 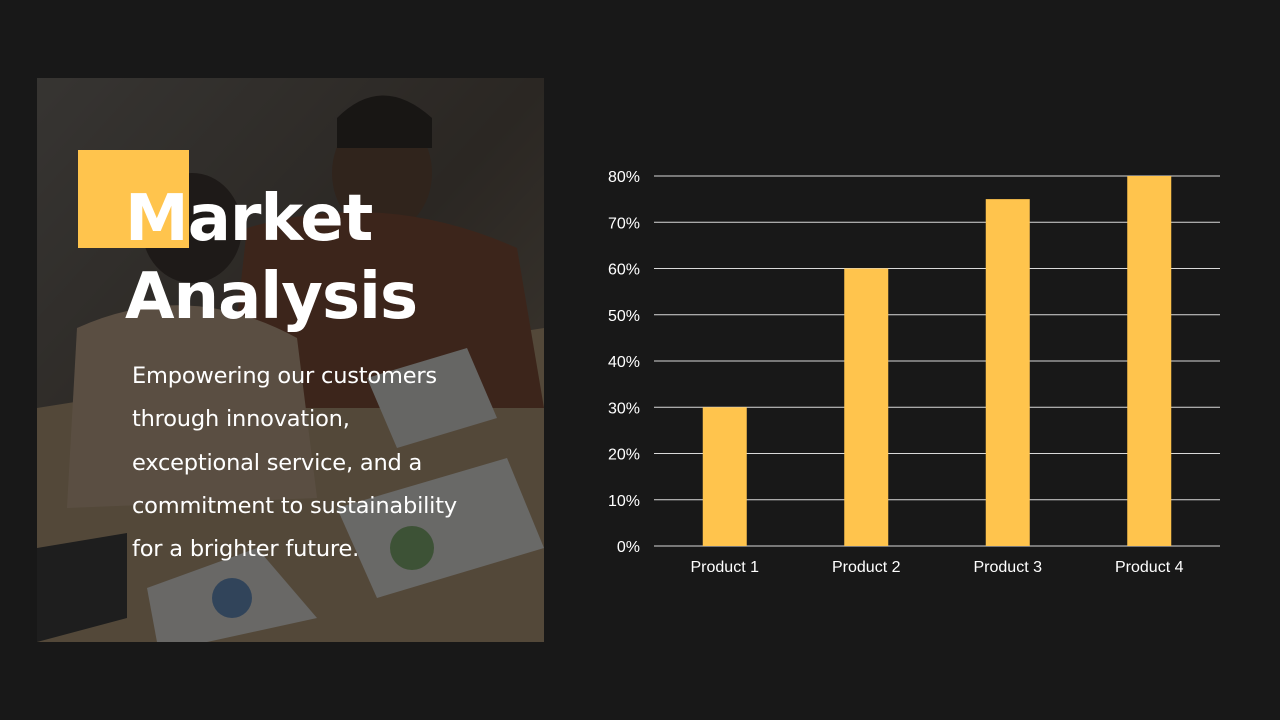 What do you see at coordinates (284, 376) in the screenshot?
I see `subtitle-line: Empowering our customers` at bounding box center [284, 376].